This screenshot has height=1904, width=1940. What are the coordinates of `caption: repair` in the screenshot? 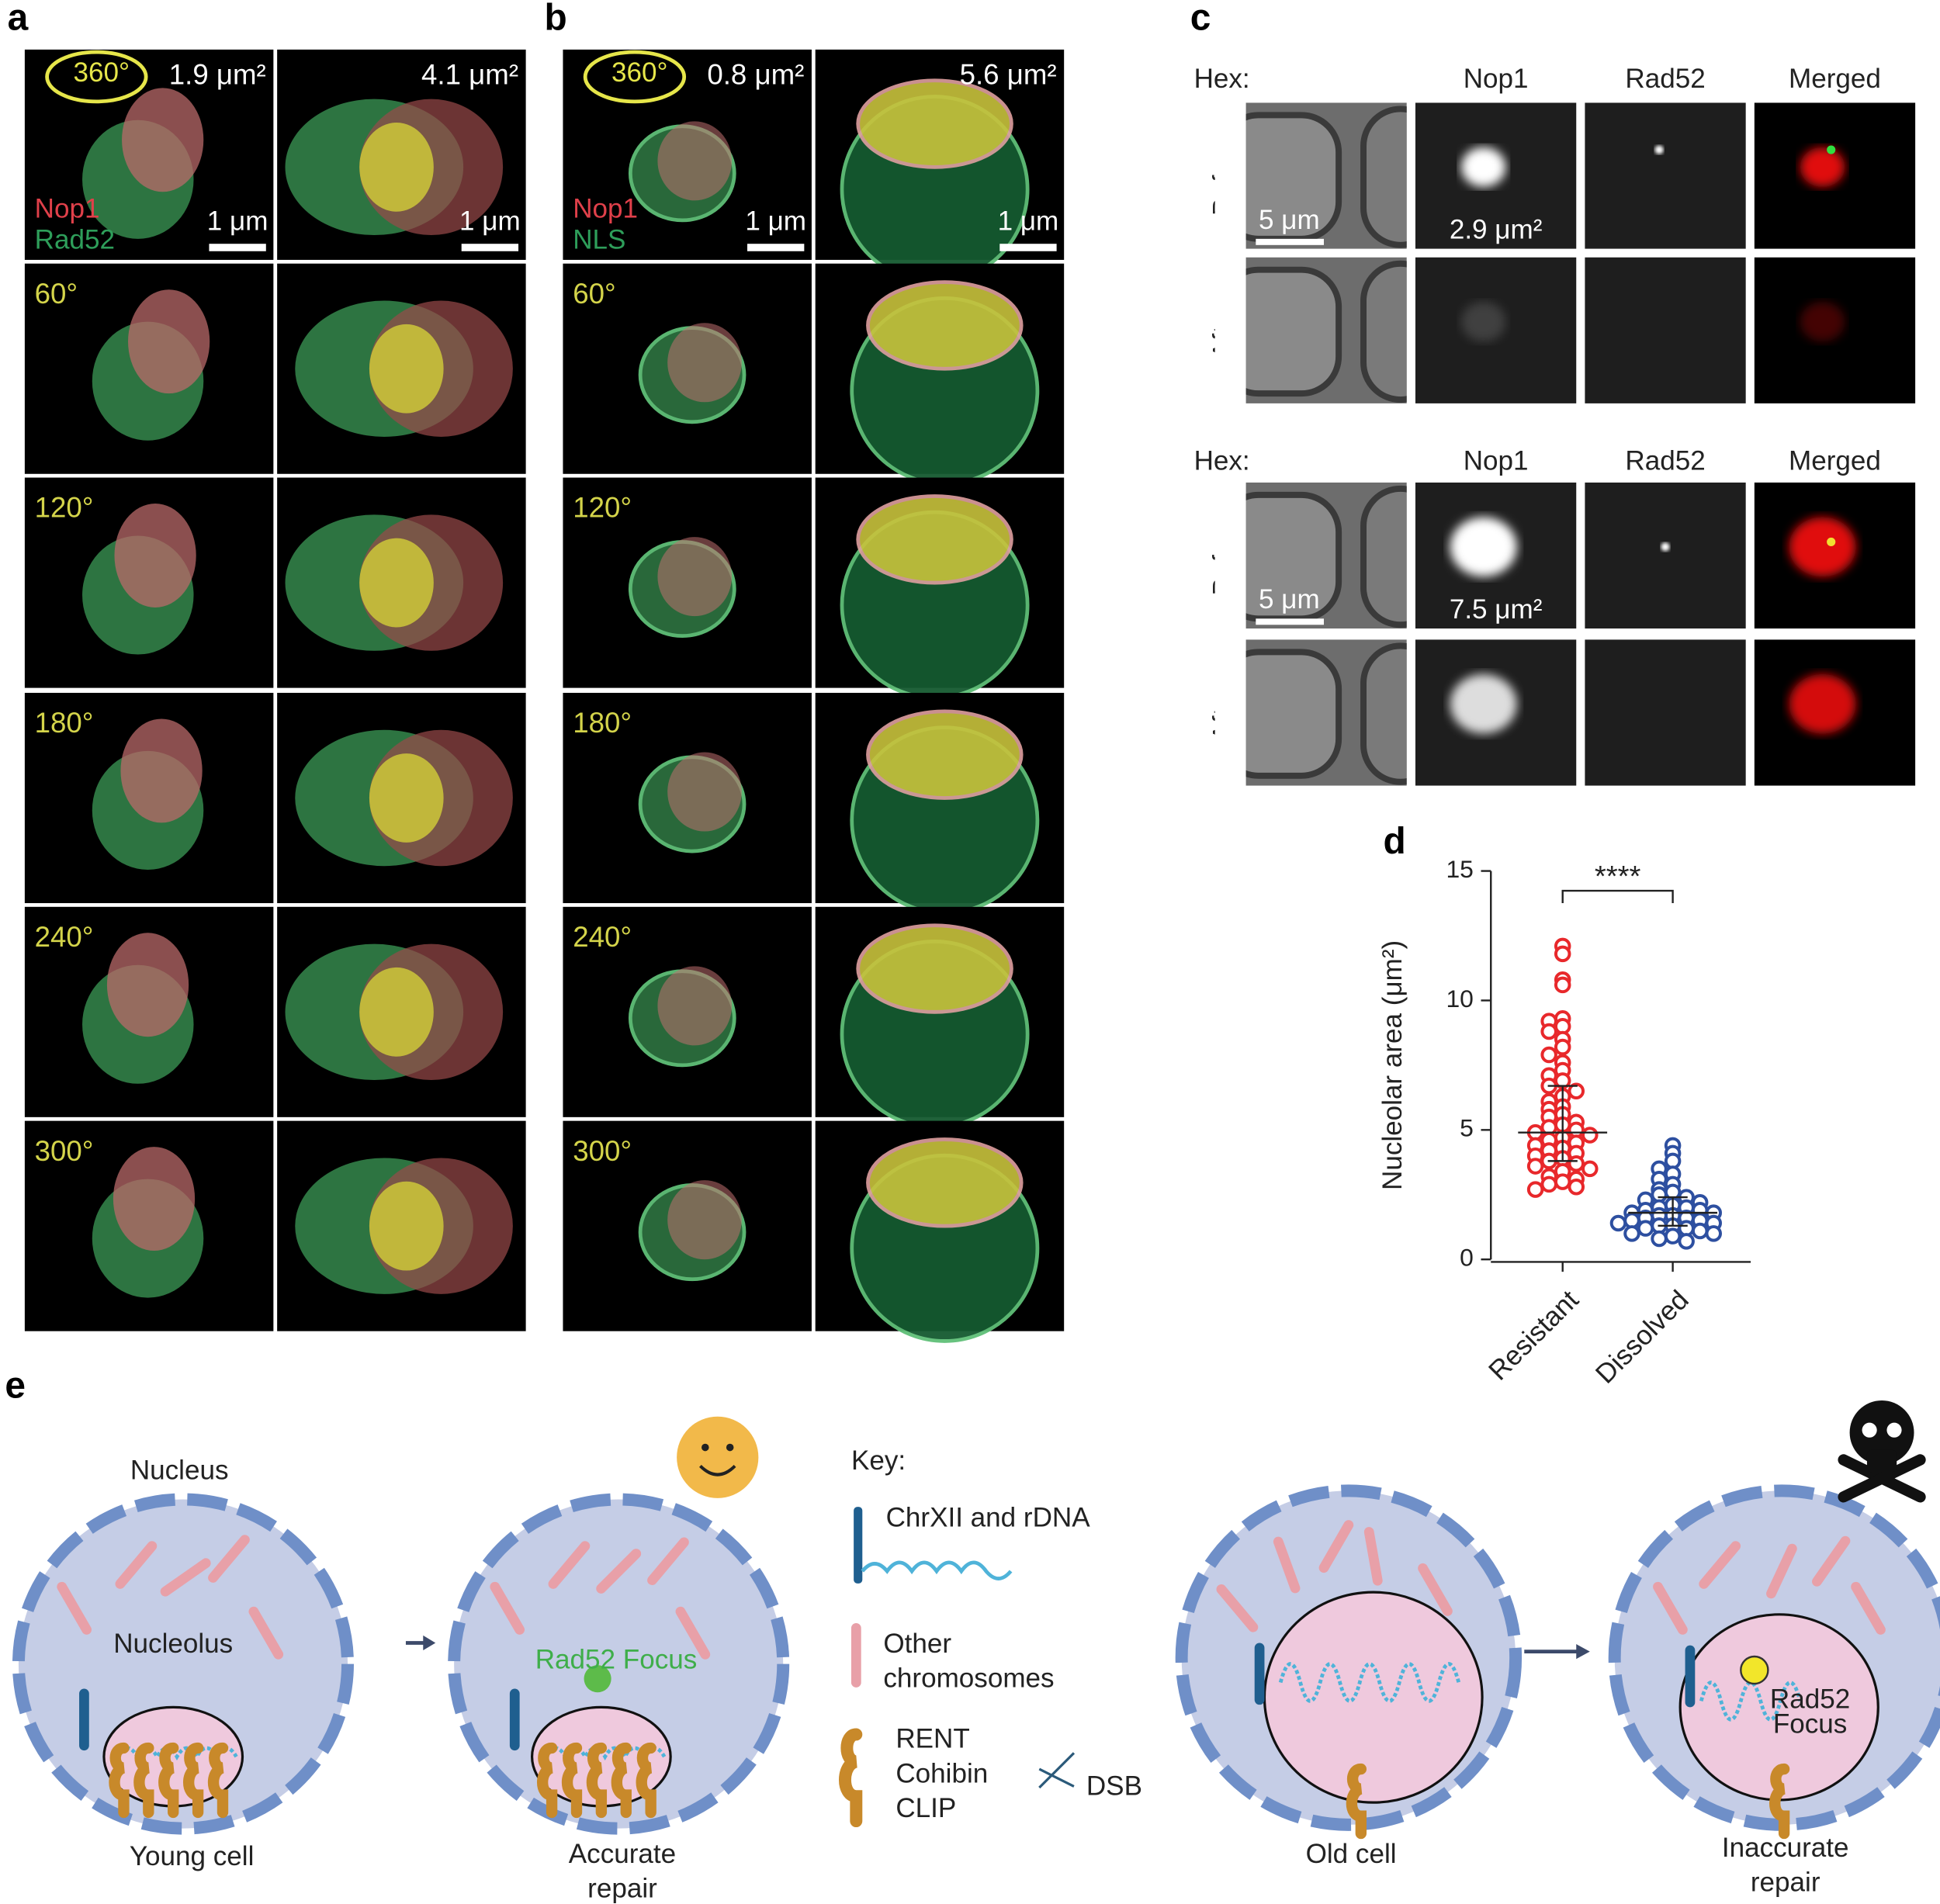 It's located at (622, 1889).